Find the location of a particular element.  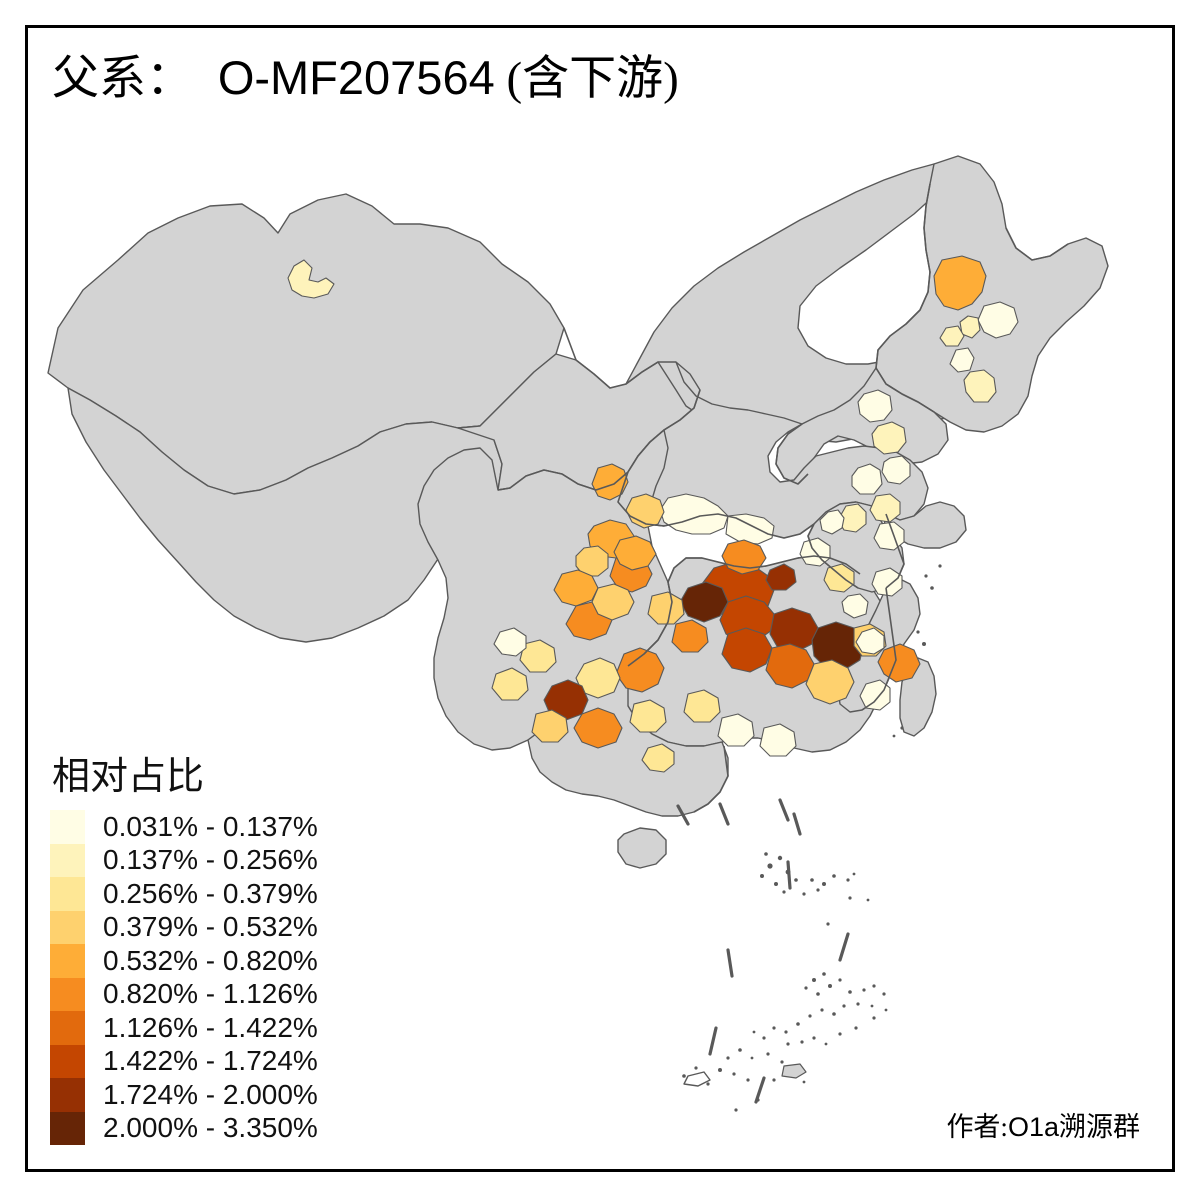

page-title: 父系： O-MF207564 (含下游) is located at coordinates (365, 79).